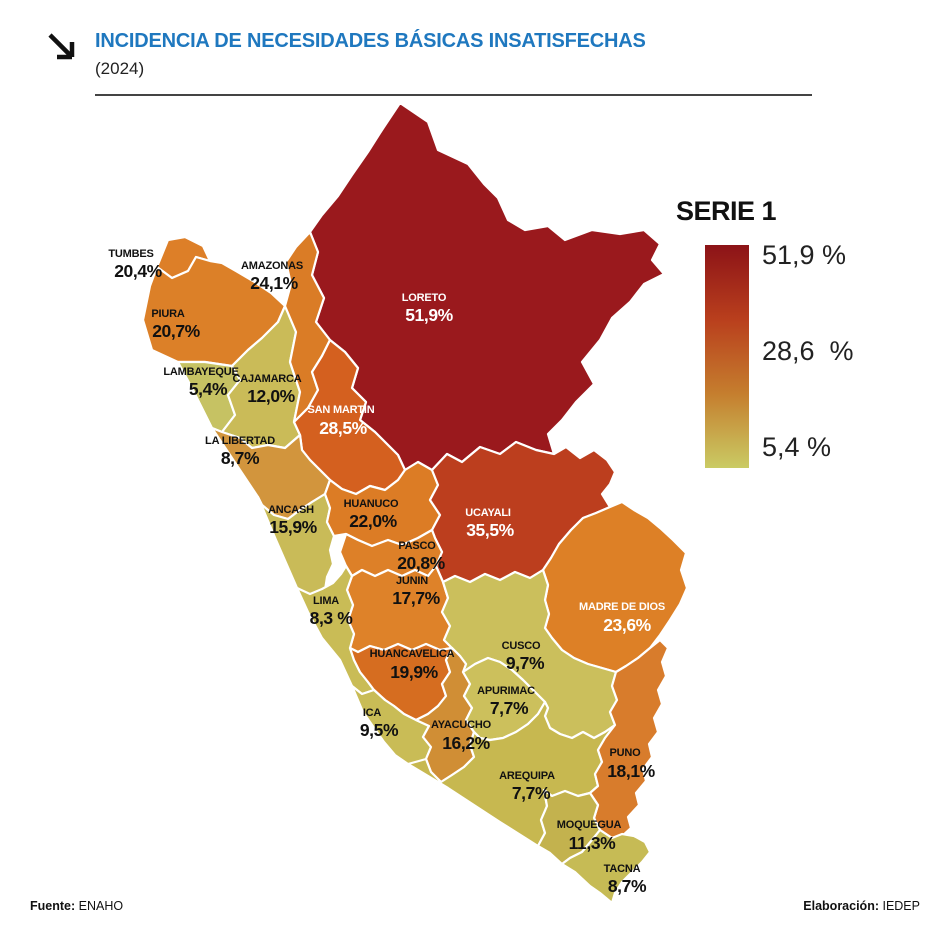 This screenshot has width=940, height=938. What do you see at coordinates (371, 504) in the screenshot?
I see `label-huanuco-name: HUANUCO` at bounding box center [371, 504].